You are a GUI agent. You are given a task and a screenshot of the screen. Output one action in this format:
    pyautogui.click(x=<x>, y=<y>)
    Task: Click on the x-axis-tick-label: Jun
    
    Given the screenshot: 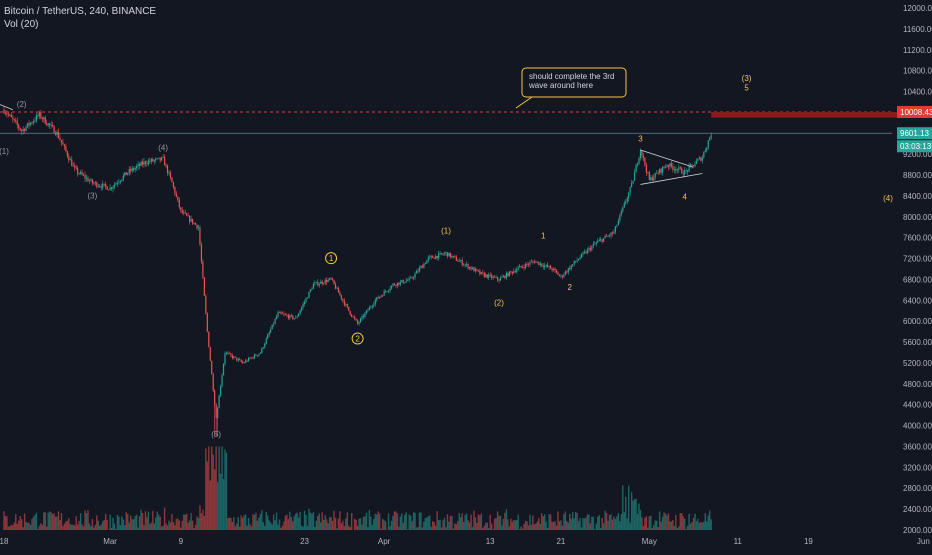 What is the action you would take?
    pyautogui.click(x=923, y=541)
    